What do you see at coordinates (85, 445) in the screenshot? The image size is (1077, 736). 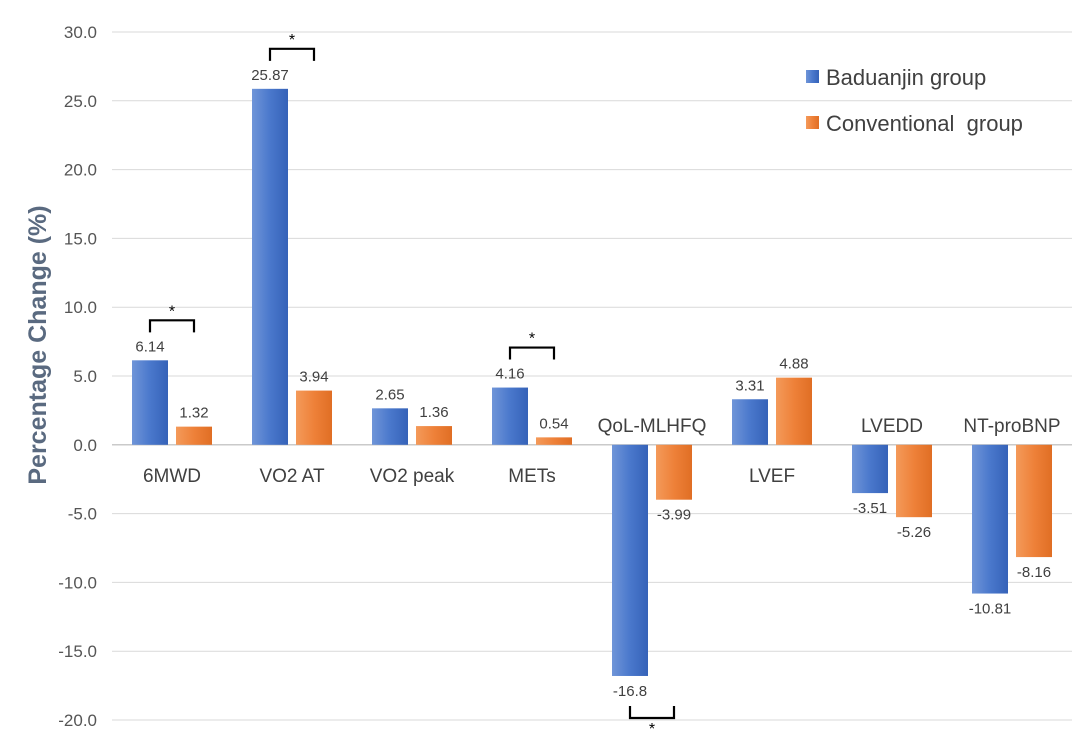 I see `y-tick-label: 0.0` at bounding box center [85, 445].